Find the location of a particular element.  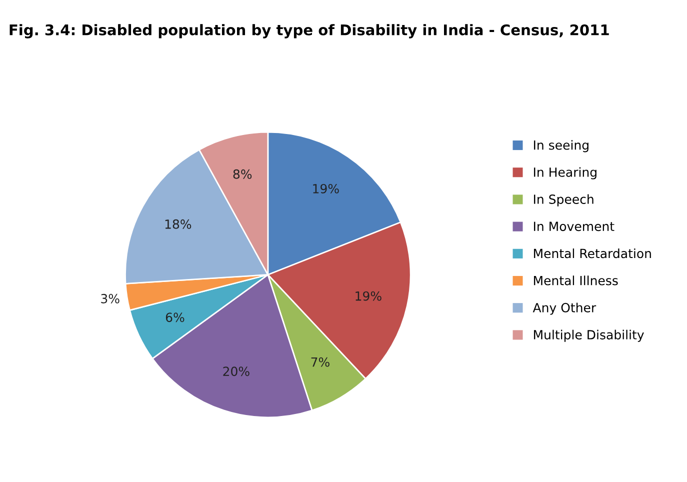

legend-label: In seeing is located at coordinates (561, 146).